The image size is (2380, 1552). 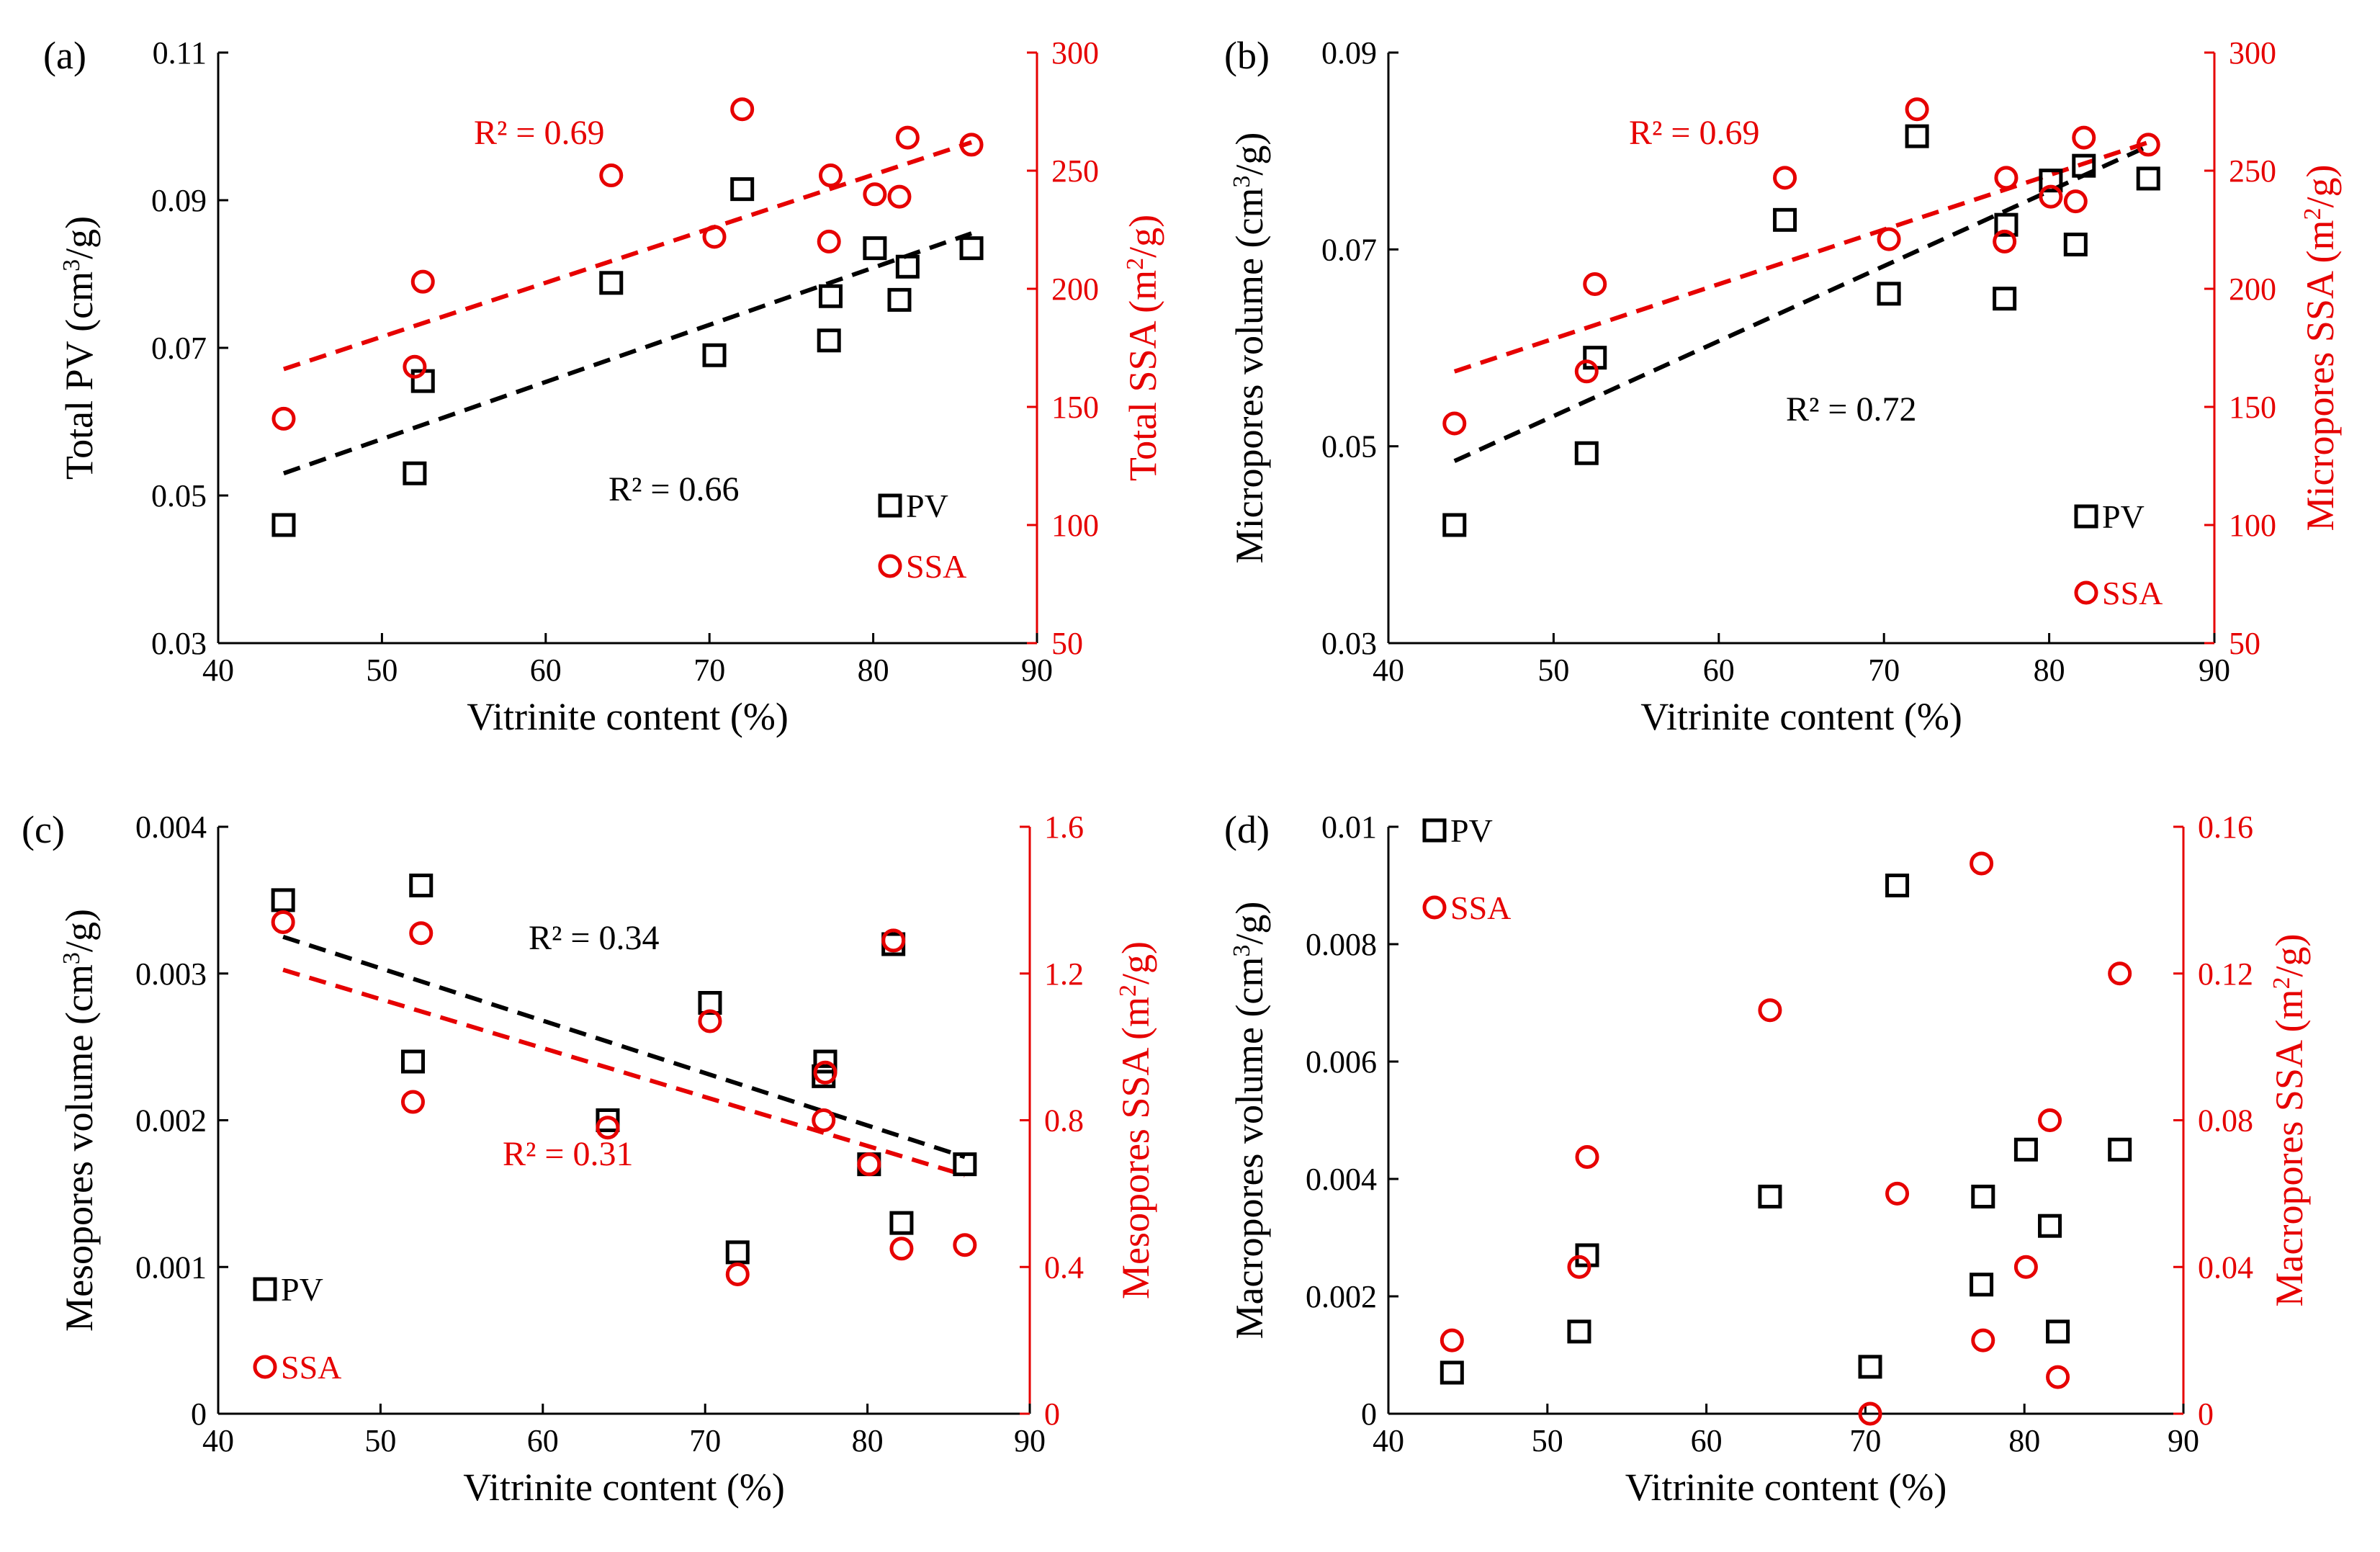 What do you see at coordinates (1142, 348) in the screenshot?
I see `y-axis-title-right: Total SSA (m2/g)` at bounding box center [1142, 348].